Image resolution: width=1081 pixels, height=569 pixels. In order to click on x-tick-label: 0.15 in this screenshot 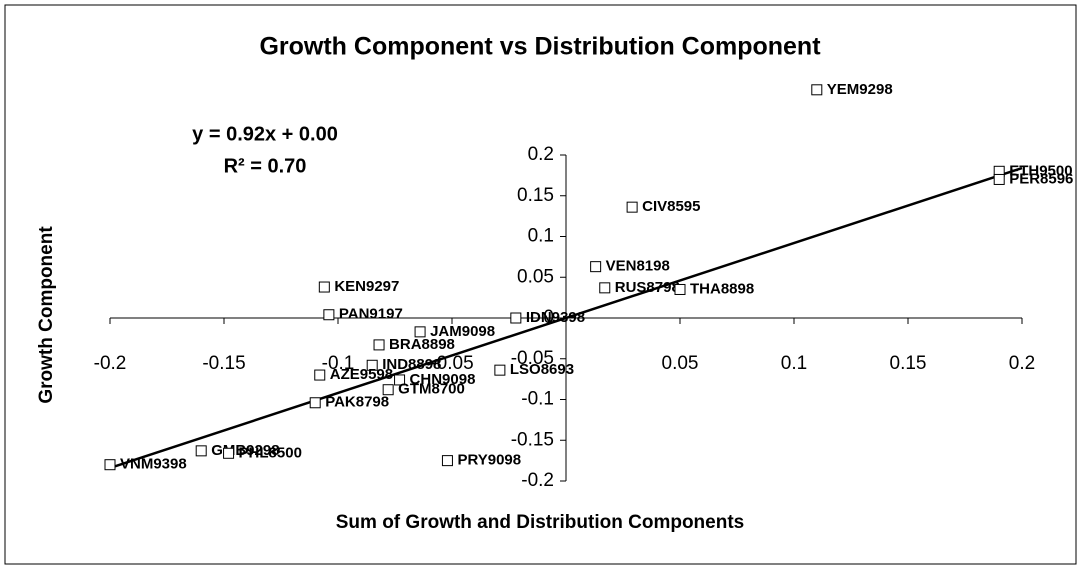, I will do `click(908, 363)`.